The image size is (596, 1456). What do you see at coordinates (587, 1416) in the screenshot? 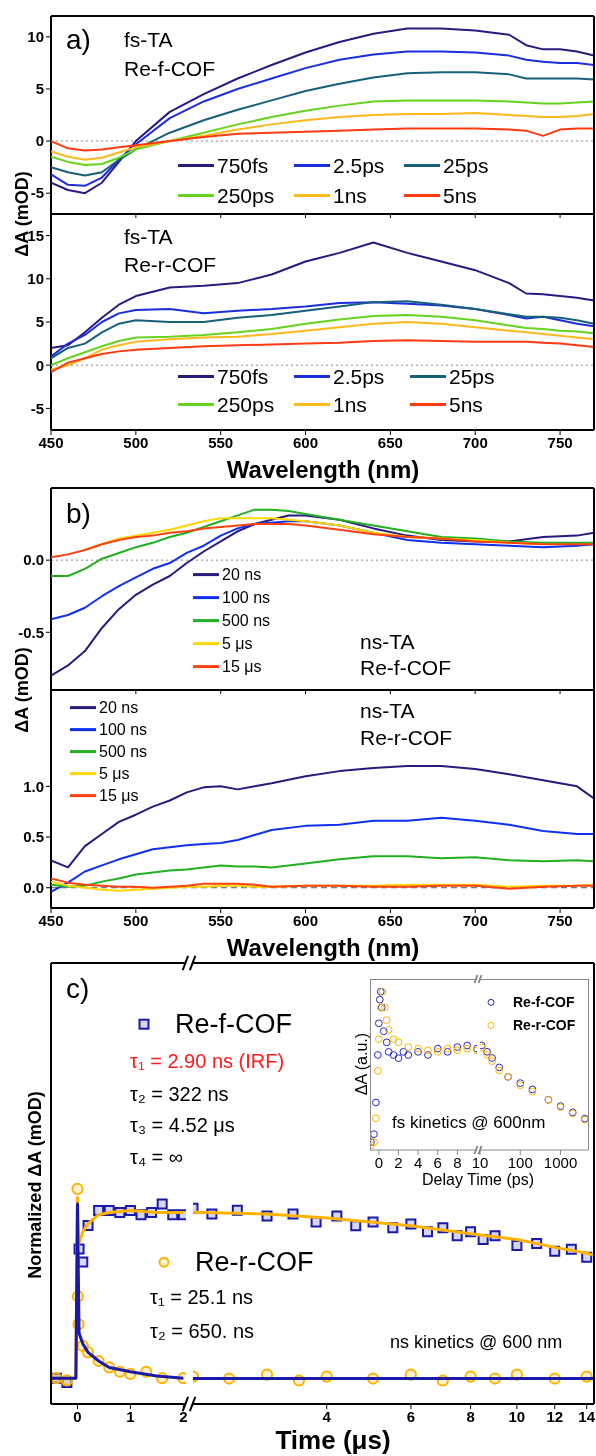
I see `x-tick-label: 14` at bounding box center [587, 1416].